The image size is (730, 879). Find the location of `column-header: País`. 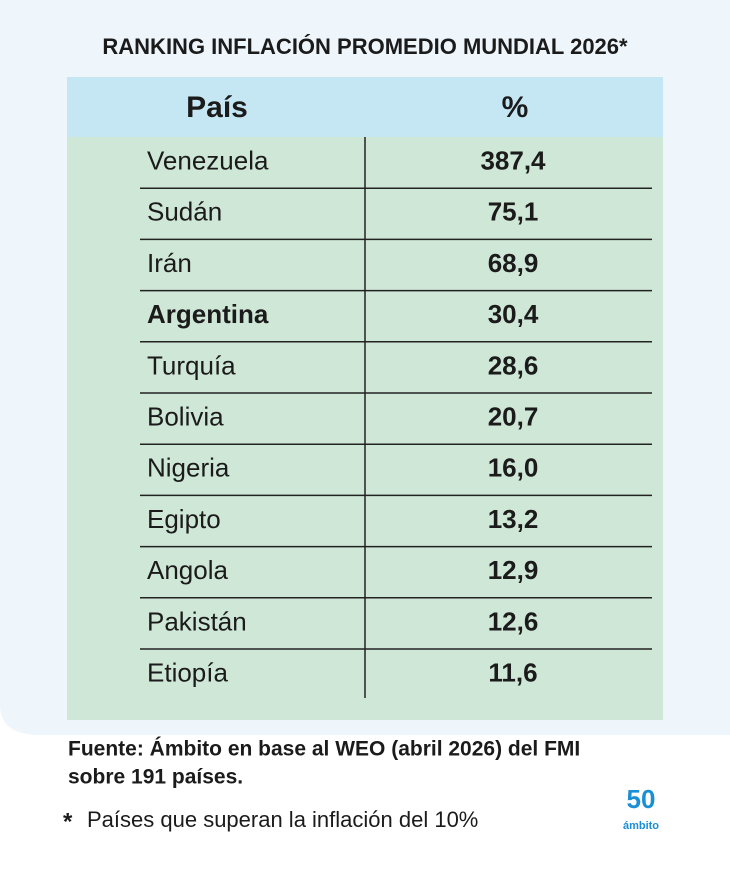

column-header: País is located at coordinates (217, 107).